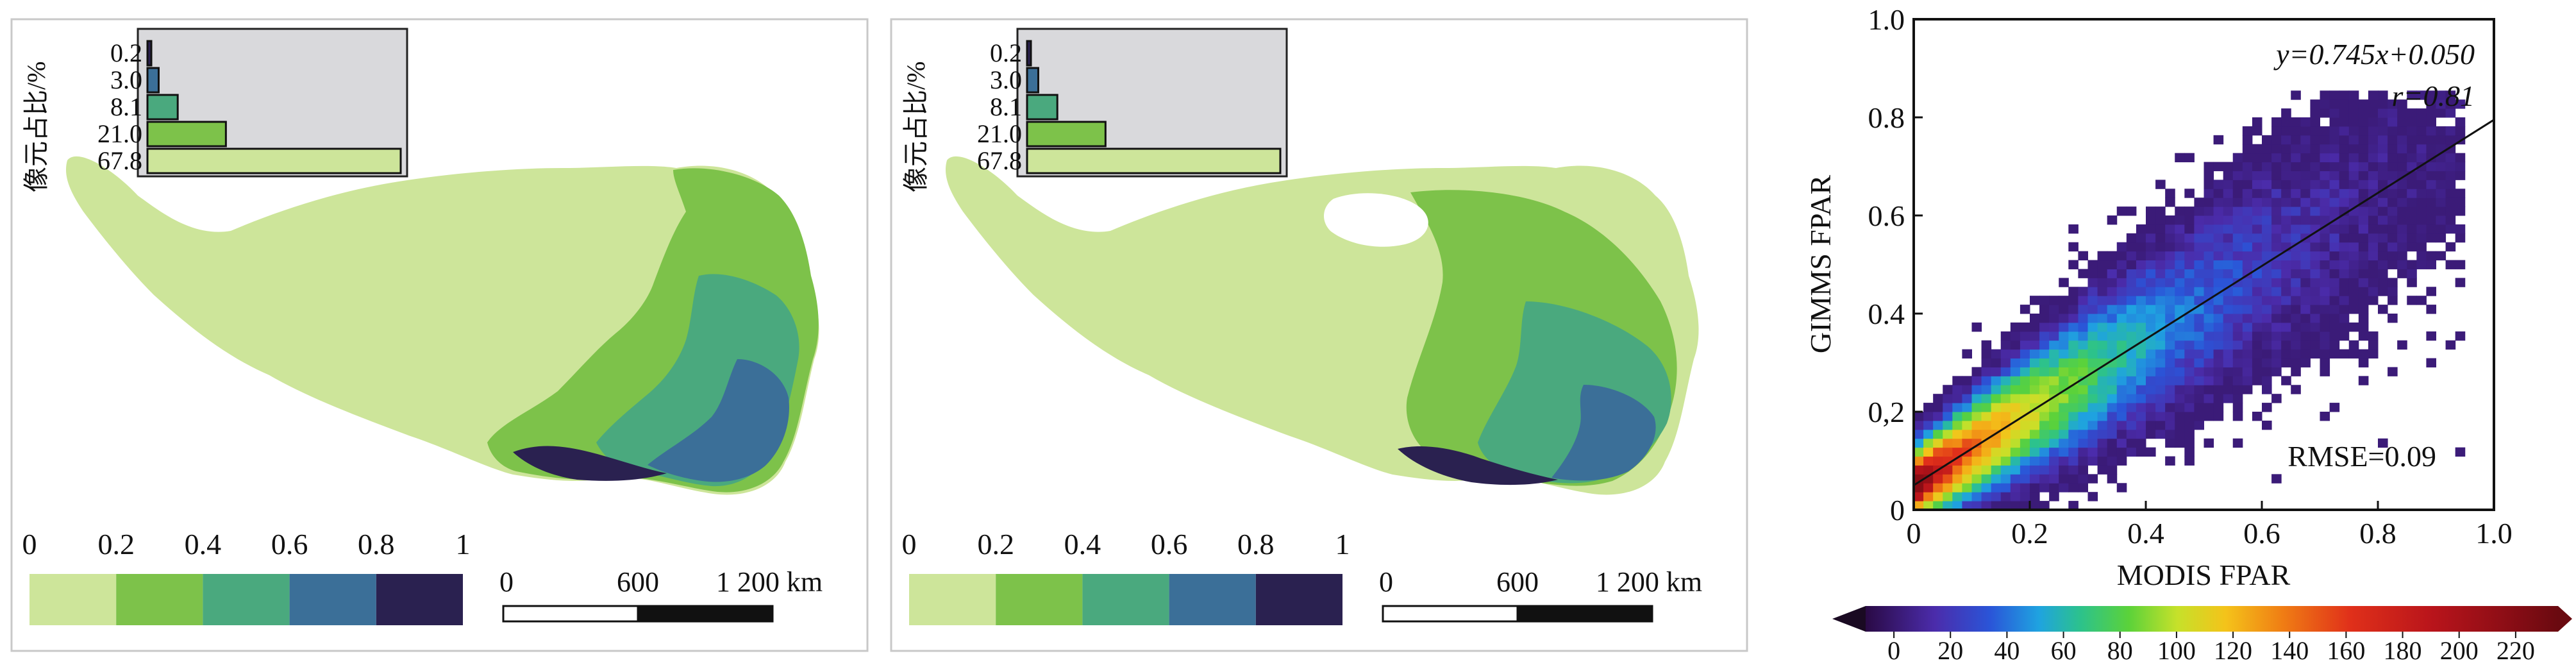  What do you see at coordinates (376, 544) in the screenshot?
I see `legend-tick-label: 0.8` at bounding box center [376, 544].